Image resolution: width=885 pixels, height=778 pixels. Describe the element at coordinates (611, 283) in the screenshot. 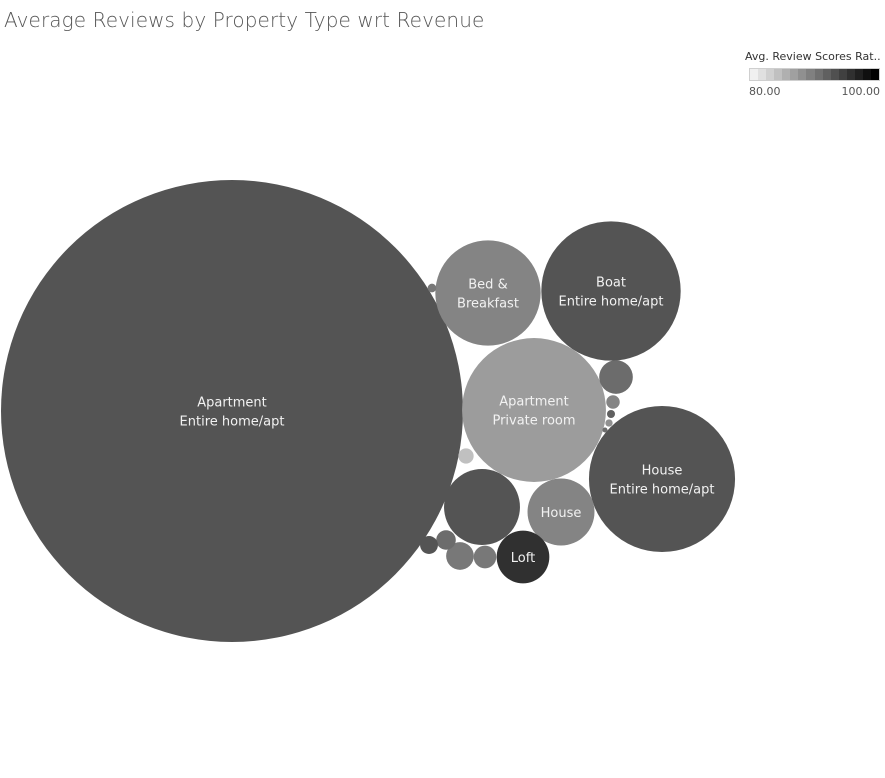

I see `bubble-label: Boat` at that location.